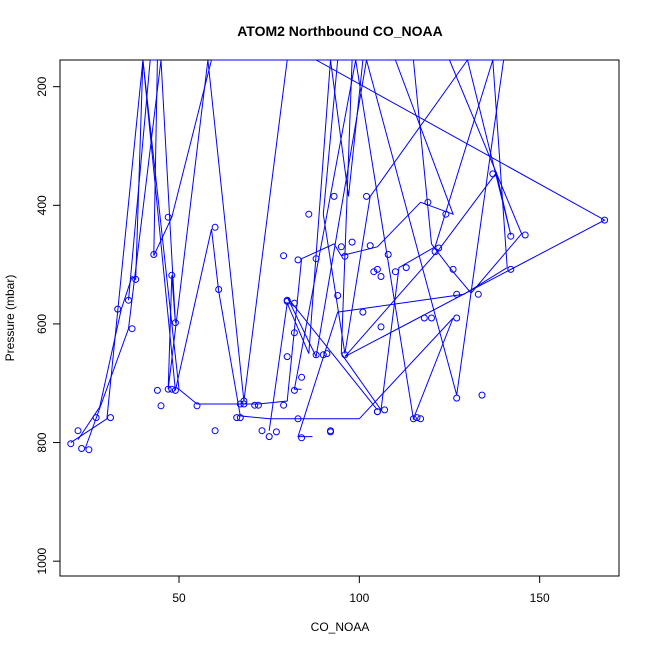 The image size is (650, 650). What do you see at coordinates (340, 627) in the screenshot?
I see `x-axis-label: CO_NOAA` at bounding box center [340, 627].